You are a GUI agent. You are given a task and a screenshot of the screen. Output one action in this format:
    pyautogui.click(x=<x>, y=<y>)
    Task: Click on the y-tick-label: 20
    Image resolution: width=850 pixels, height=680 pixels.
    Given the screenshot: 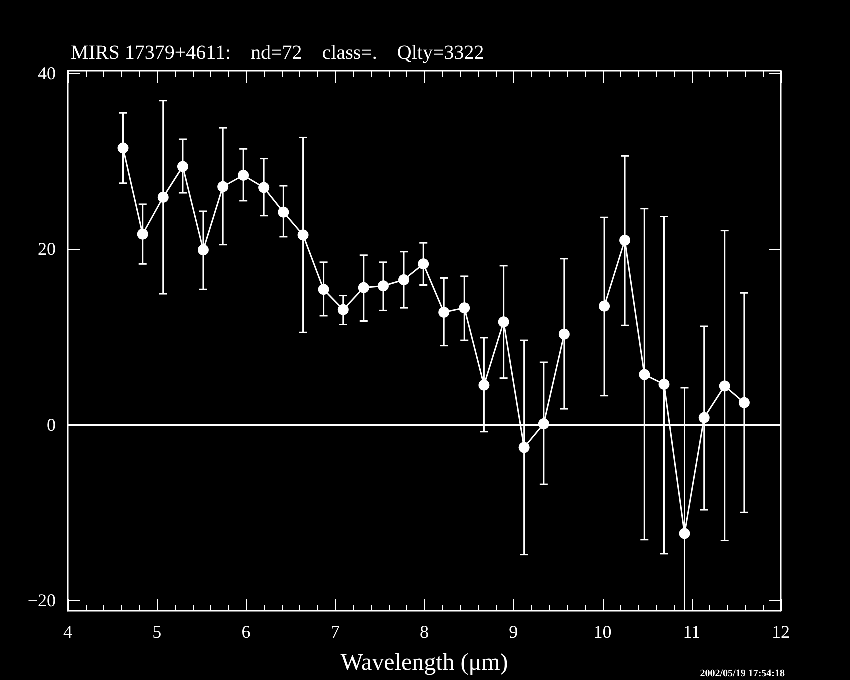 What is the action you would take?
    pyautogui.click(x=47, y=249)
    